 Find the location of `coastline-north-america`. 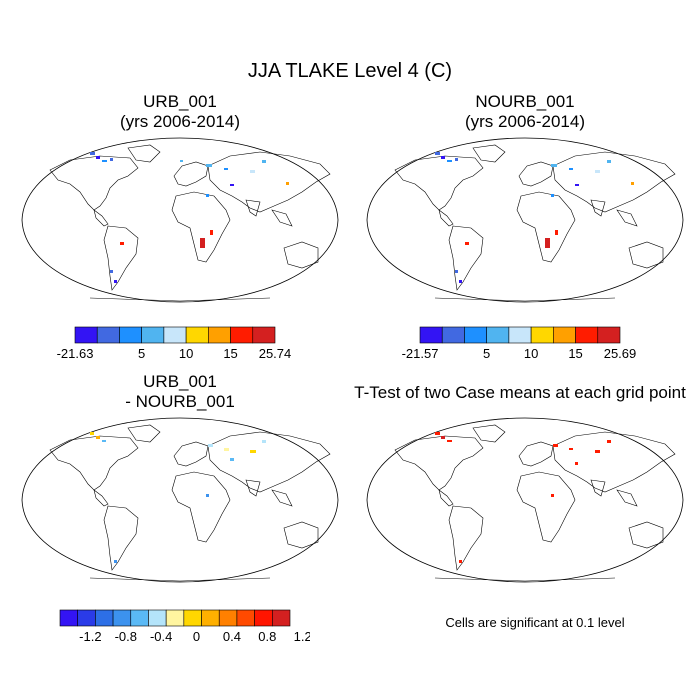

coastline-north-america is located at coordinates (439, 183).